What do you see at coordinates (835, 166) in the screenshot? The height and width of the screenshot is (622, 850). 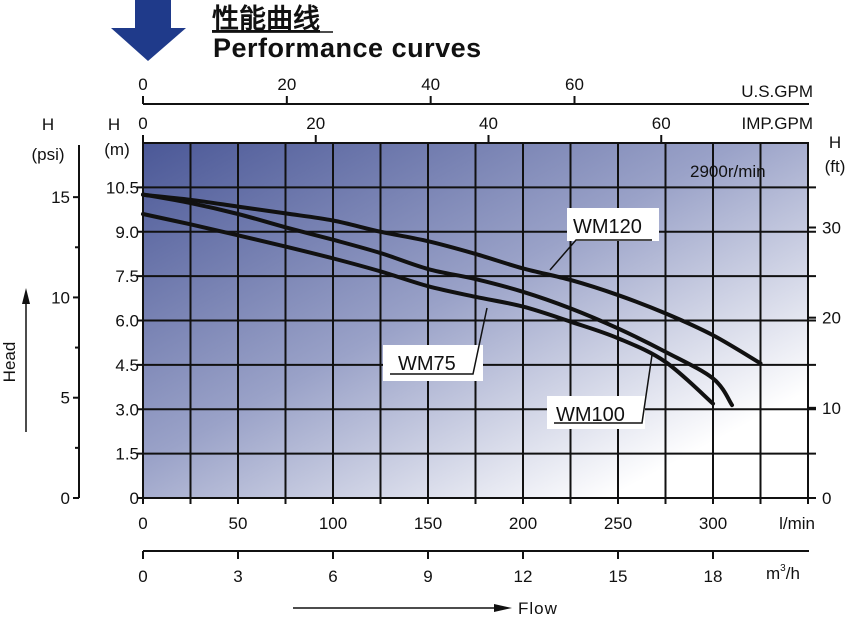 I see `ft-label-unit: (ft)` at bounding box center [835, 166].